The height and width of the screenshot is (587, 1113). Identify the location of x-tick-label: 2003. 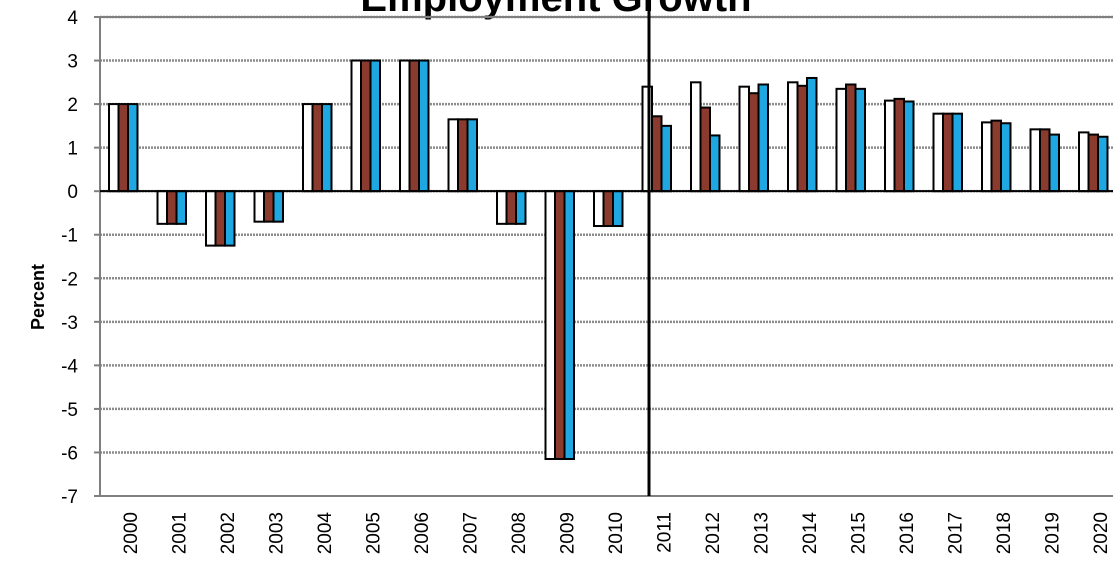
(277, 533).